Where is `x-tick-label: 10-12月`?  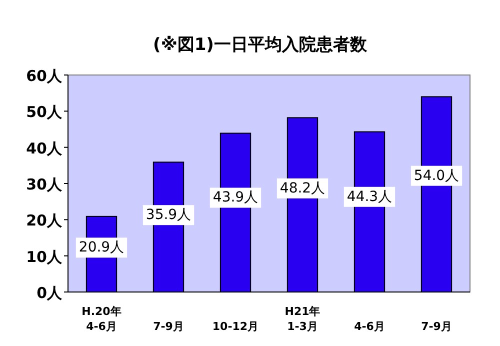
x-tick-label: 10-12月 is located at coordinates (235, 326).